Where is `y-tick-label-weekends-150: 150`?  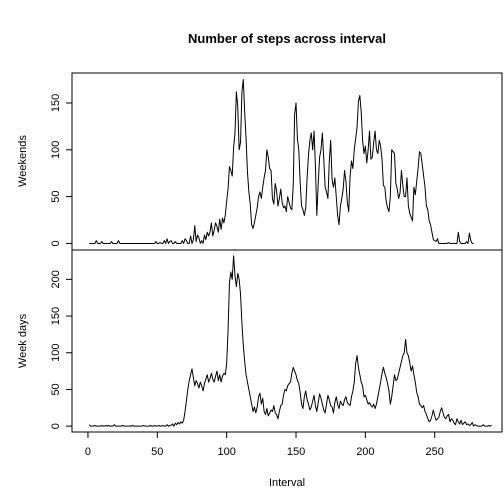 y-tick-label-weekends-150: 150 is located at coordinates (56, 103).